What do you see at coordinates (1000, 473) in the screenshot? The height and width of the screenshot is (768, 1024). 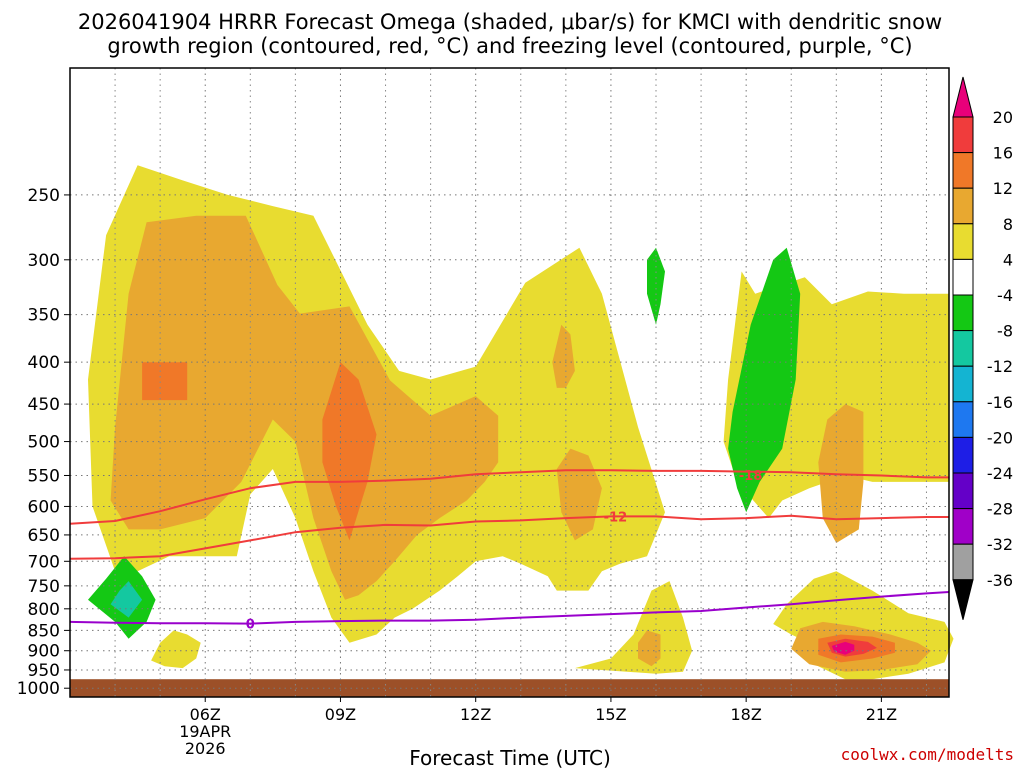 I see `colorbar-label-10: -24` at bounding box center [1000, 473].